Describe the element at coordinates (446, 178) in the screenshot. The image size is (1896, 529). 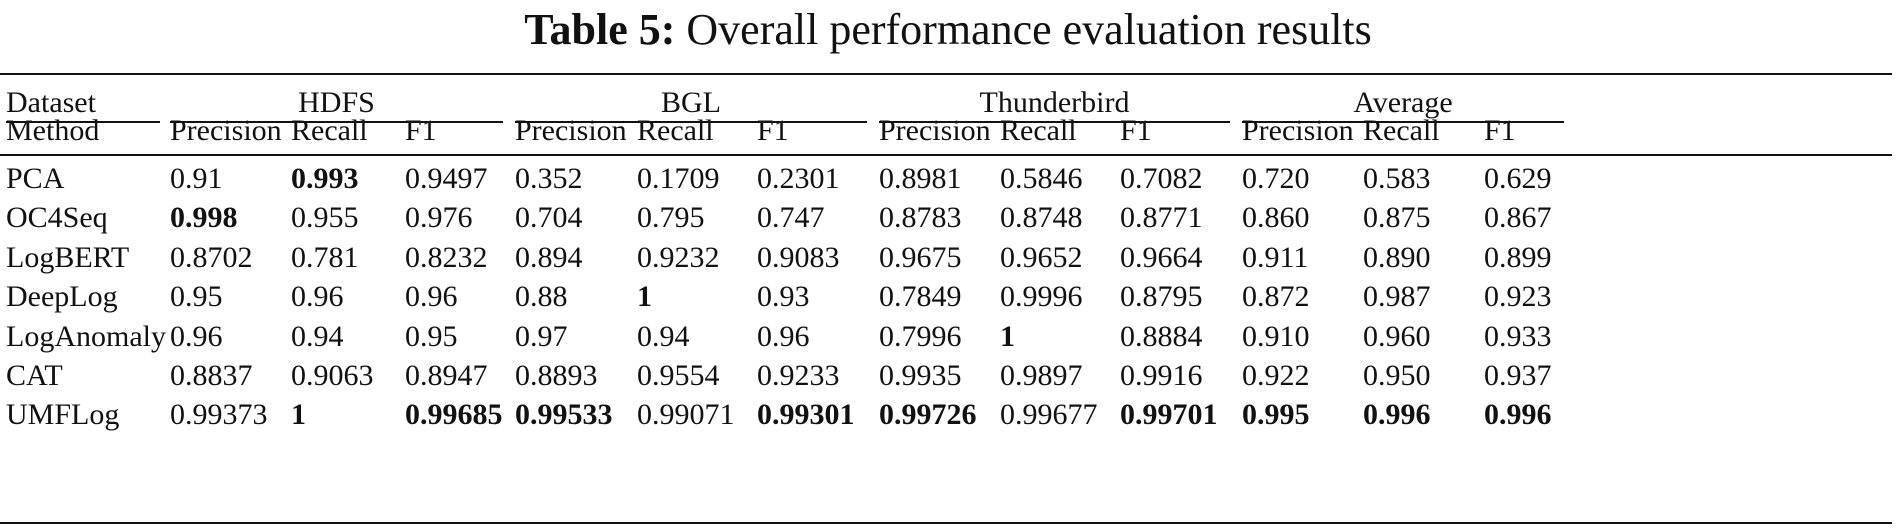
I see `value-cell: 0.9497` at that location.